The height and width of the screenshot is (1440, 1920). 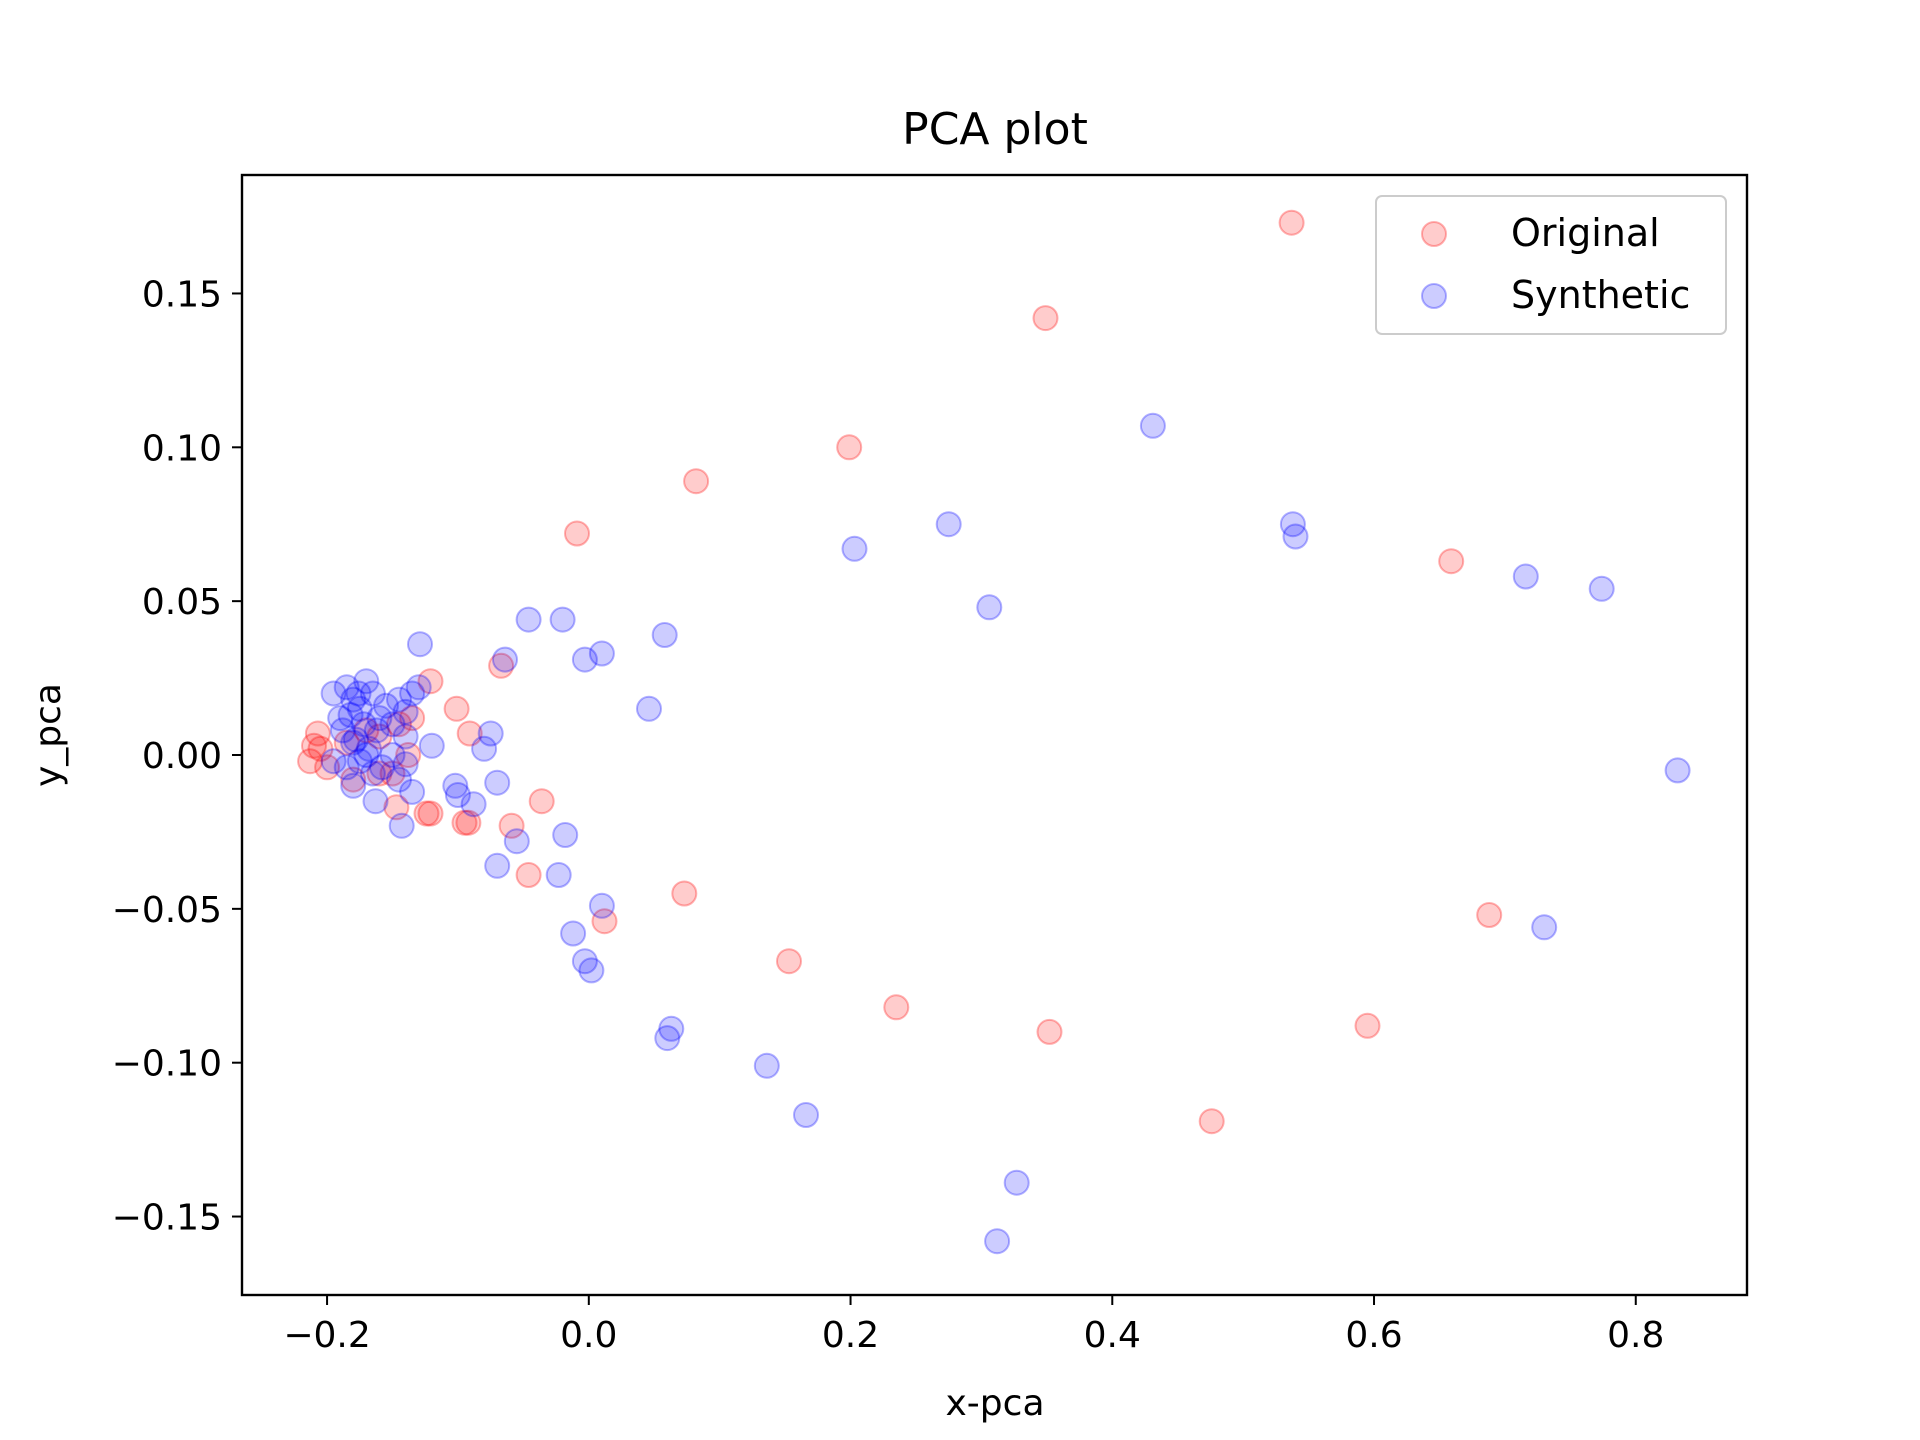 What do you see at coordinates (1600, 295) in the screenshot?
I see `legend-label-synthetic: Synthetic` at bounding box center [1600, 295].